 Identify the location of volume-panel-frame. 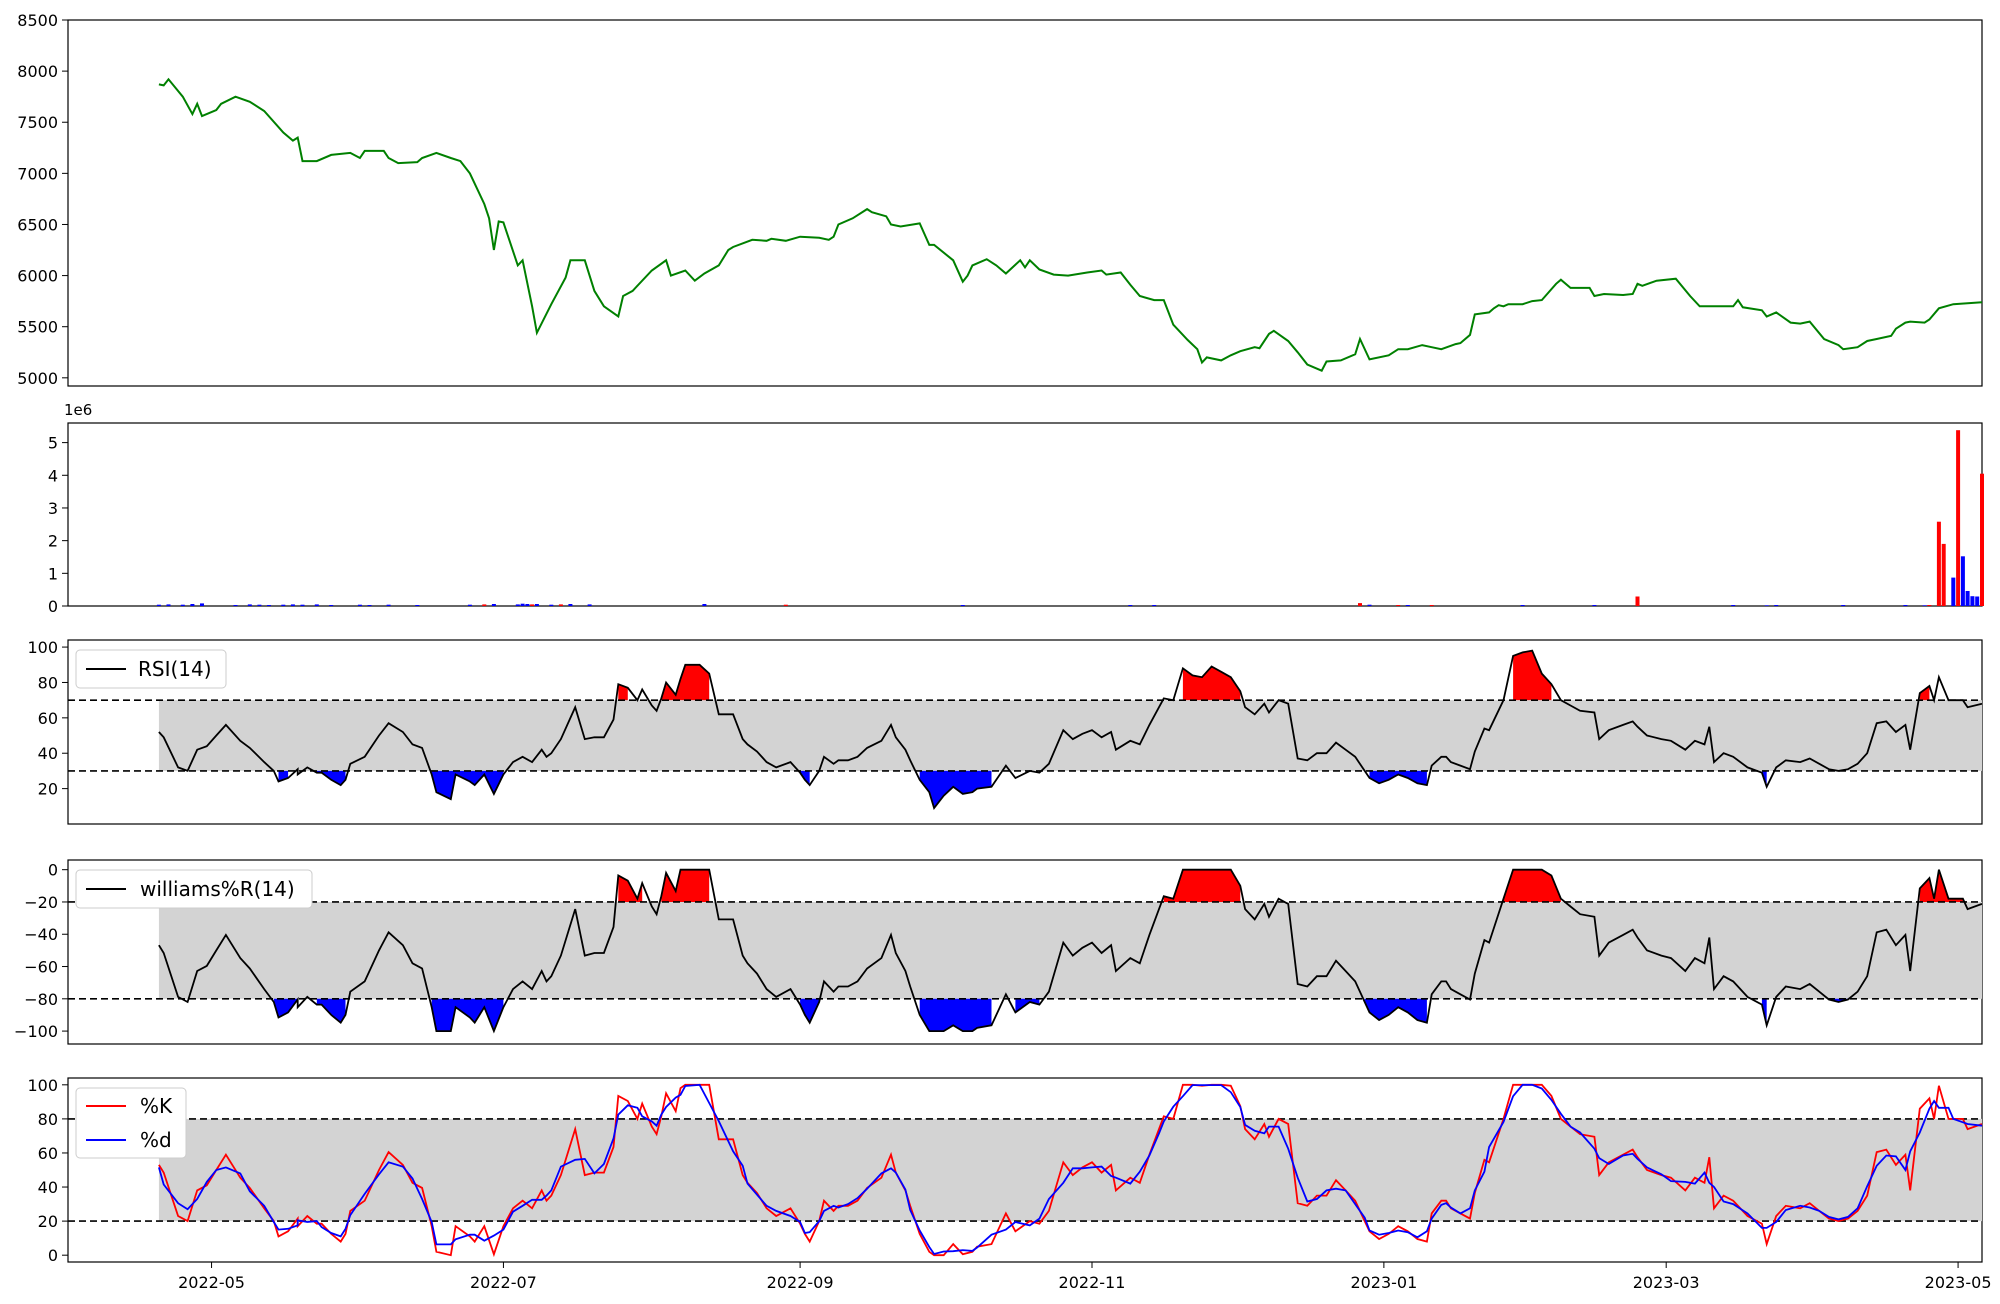
(1025, 514).